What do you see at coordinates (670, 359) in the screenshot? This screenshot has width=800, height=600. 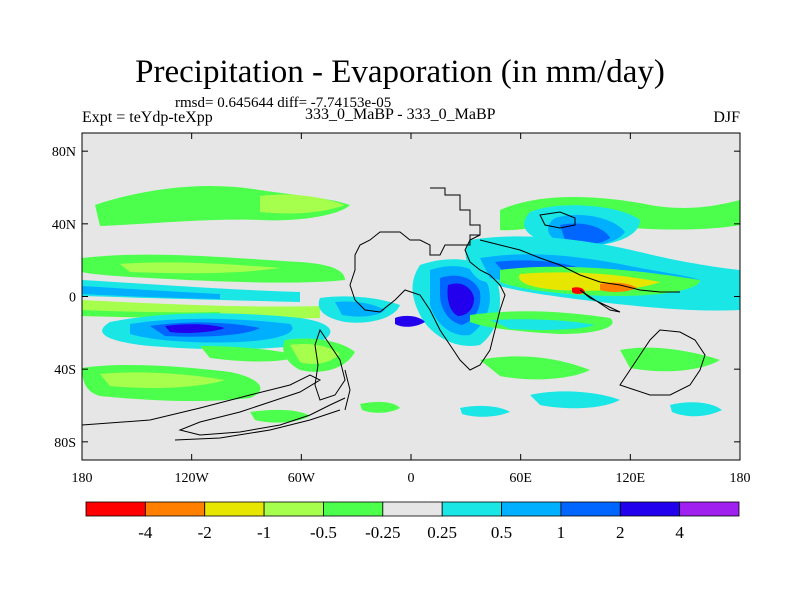 I see `contour-sh-green-far` at bounding box center [670, 359].